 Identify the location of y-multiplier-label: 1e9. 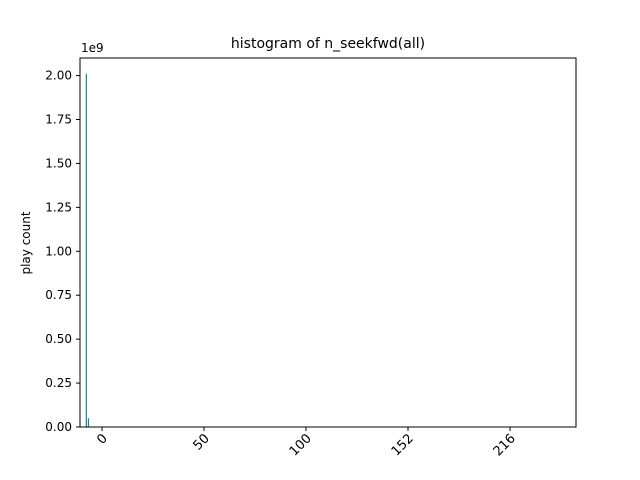
(92, 48).